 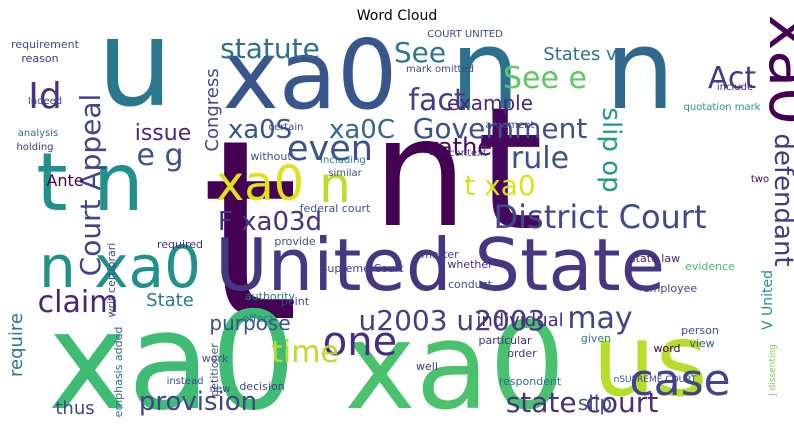 What do you see at coordinates (655, 258) in the screenshot?
I see `word: state law` at bounding box center [655, 258].